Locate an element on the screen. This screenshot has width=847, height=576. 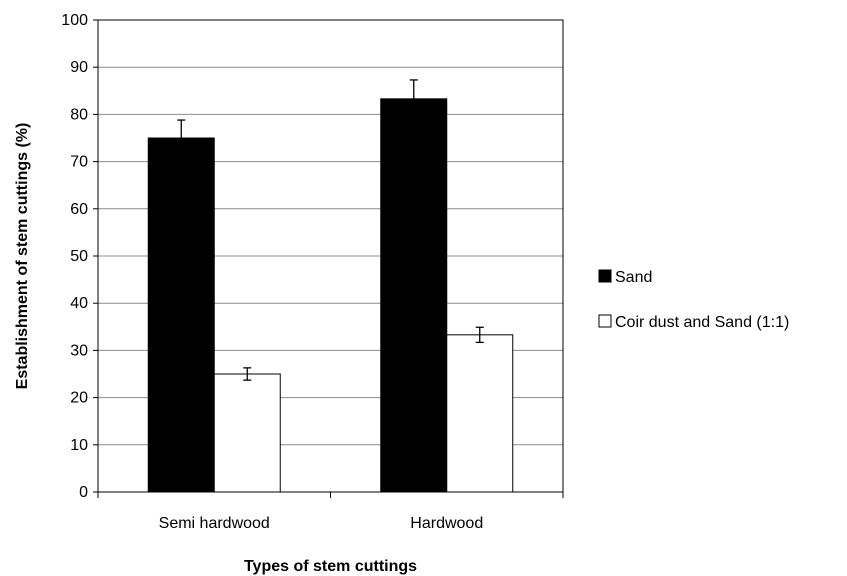
y-tick-label: 30 is located at coordinates (79, 350).